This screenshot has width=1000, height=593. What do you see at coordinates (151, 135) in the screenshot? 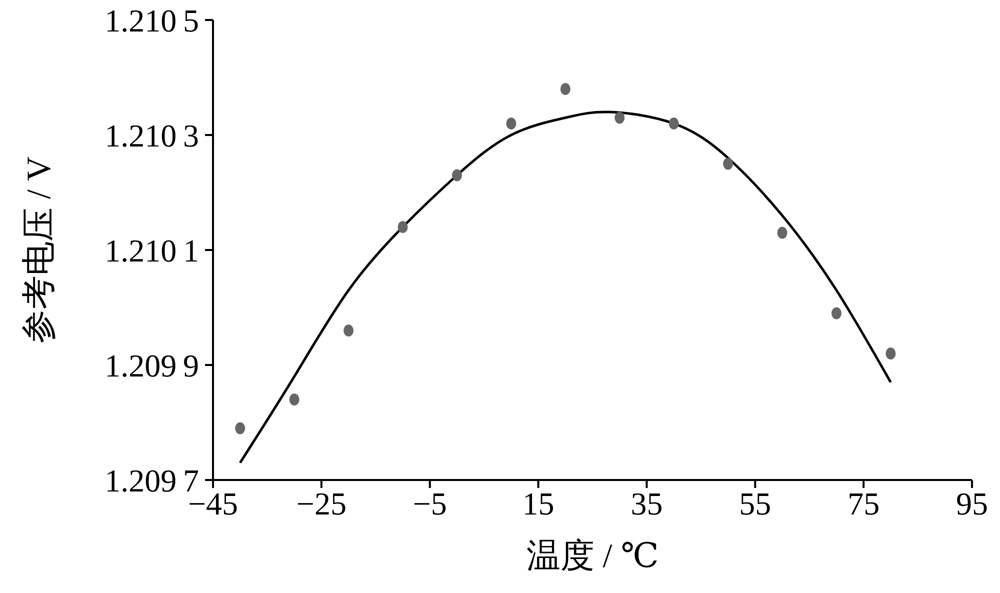
I see `y-tick-label: 1.210 3` at bounding box center [151, 135].